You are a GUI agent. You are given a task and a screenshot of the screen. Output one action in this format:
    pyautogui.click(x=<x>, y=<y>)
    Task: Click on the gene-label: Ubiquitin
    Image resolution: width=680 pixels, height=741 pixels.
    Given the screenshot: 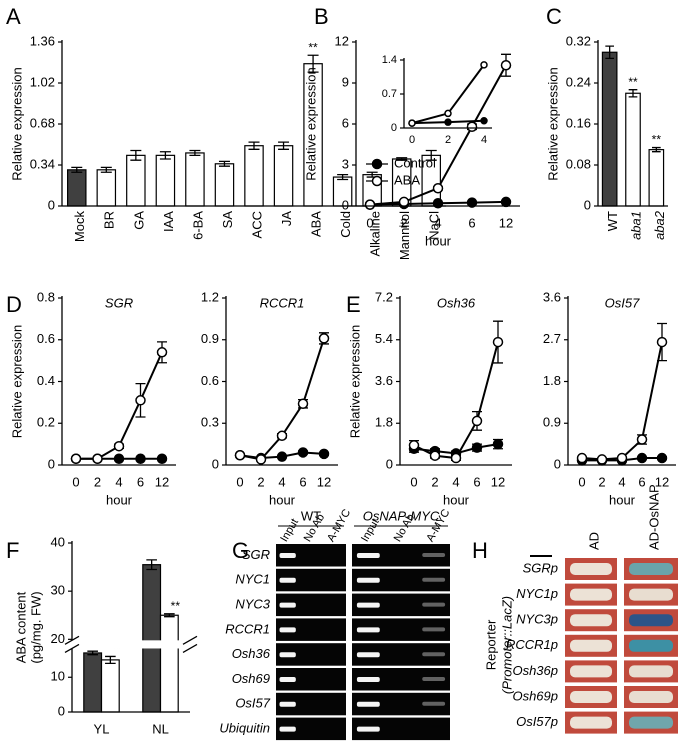 What is the action you would take?
    pyautogui.click(x=244, y=728)
    